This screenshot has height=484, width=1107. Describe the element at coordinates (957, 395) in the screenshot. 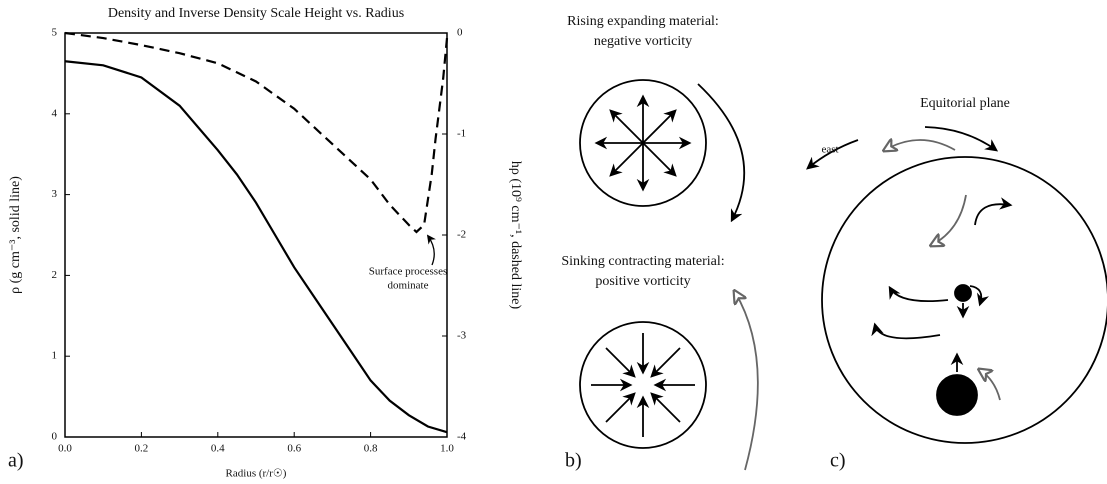

I see `large-body` at that location.